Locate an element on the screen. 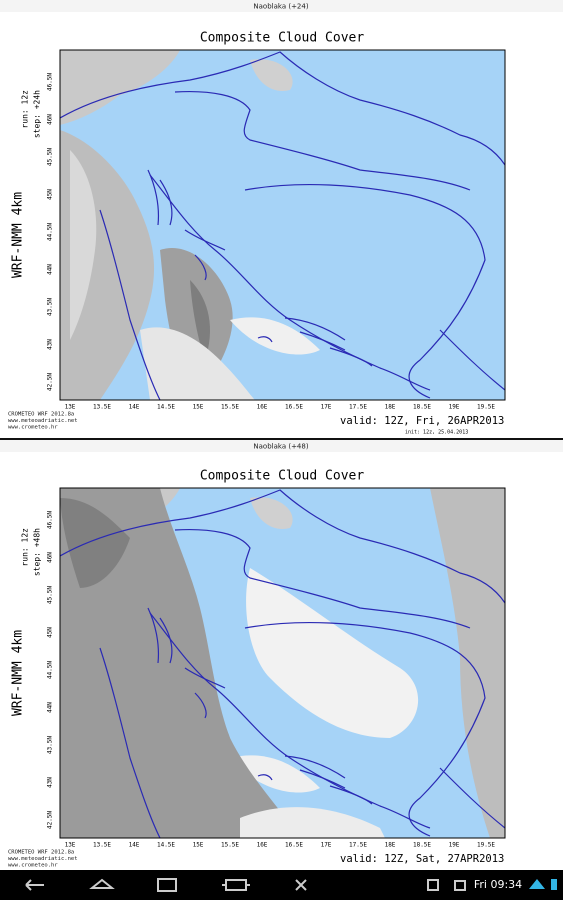  divider is located at coordinates (281, 439).